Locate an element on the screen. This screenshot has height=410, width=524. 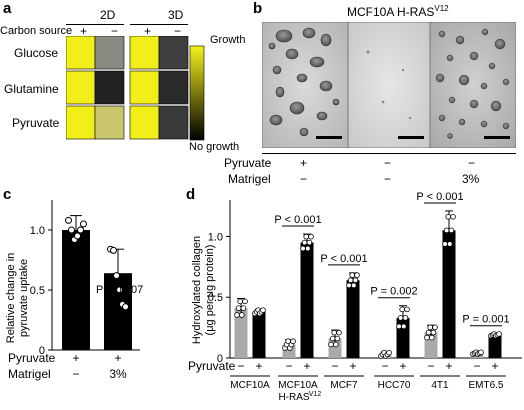
c-mat-val-2: 3% is located at coordinates (118, 374).